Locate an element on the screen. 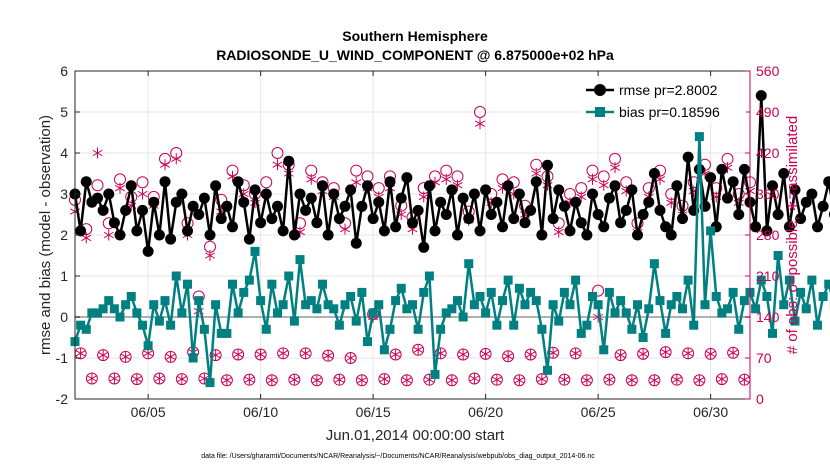 The width and height of the screenshot is (830, 470). y-tick-label: 2 is located at coordinates (64, 235).